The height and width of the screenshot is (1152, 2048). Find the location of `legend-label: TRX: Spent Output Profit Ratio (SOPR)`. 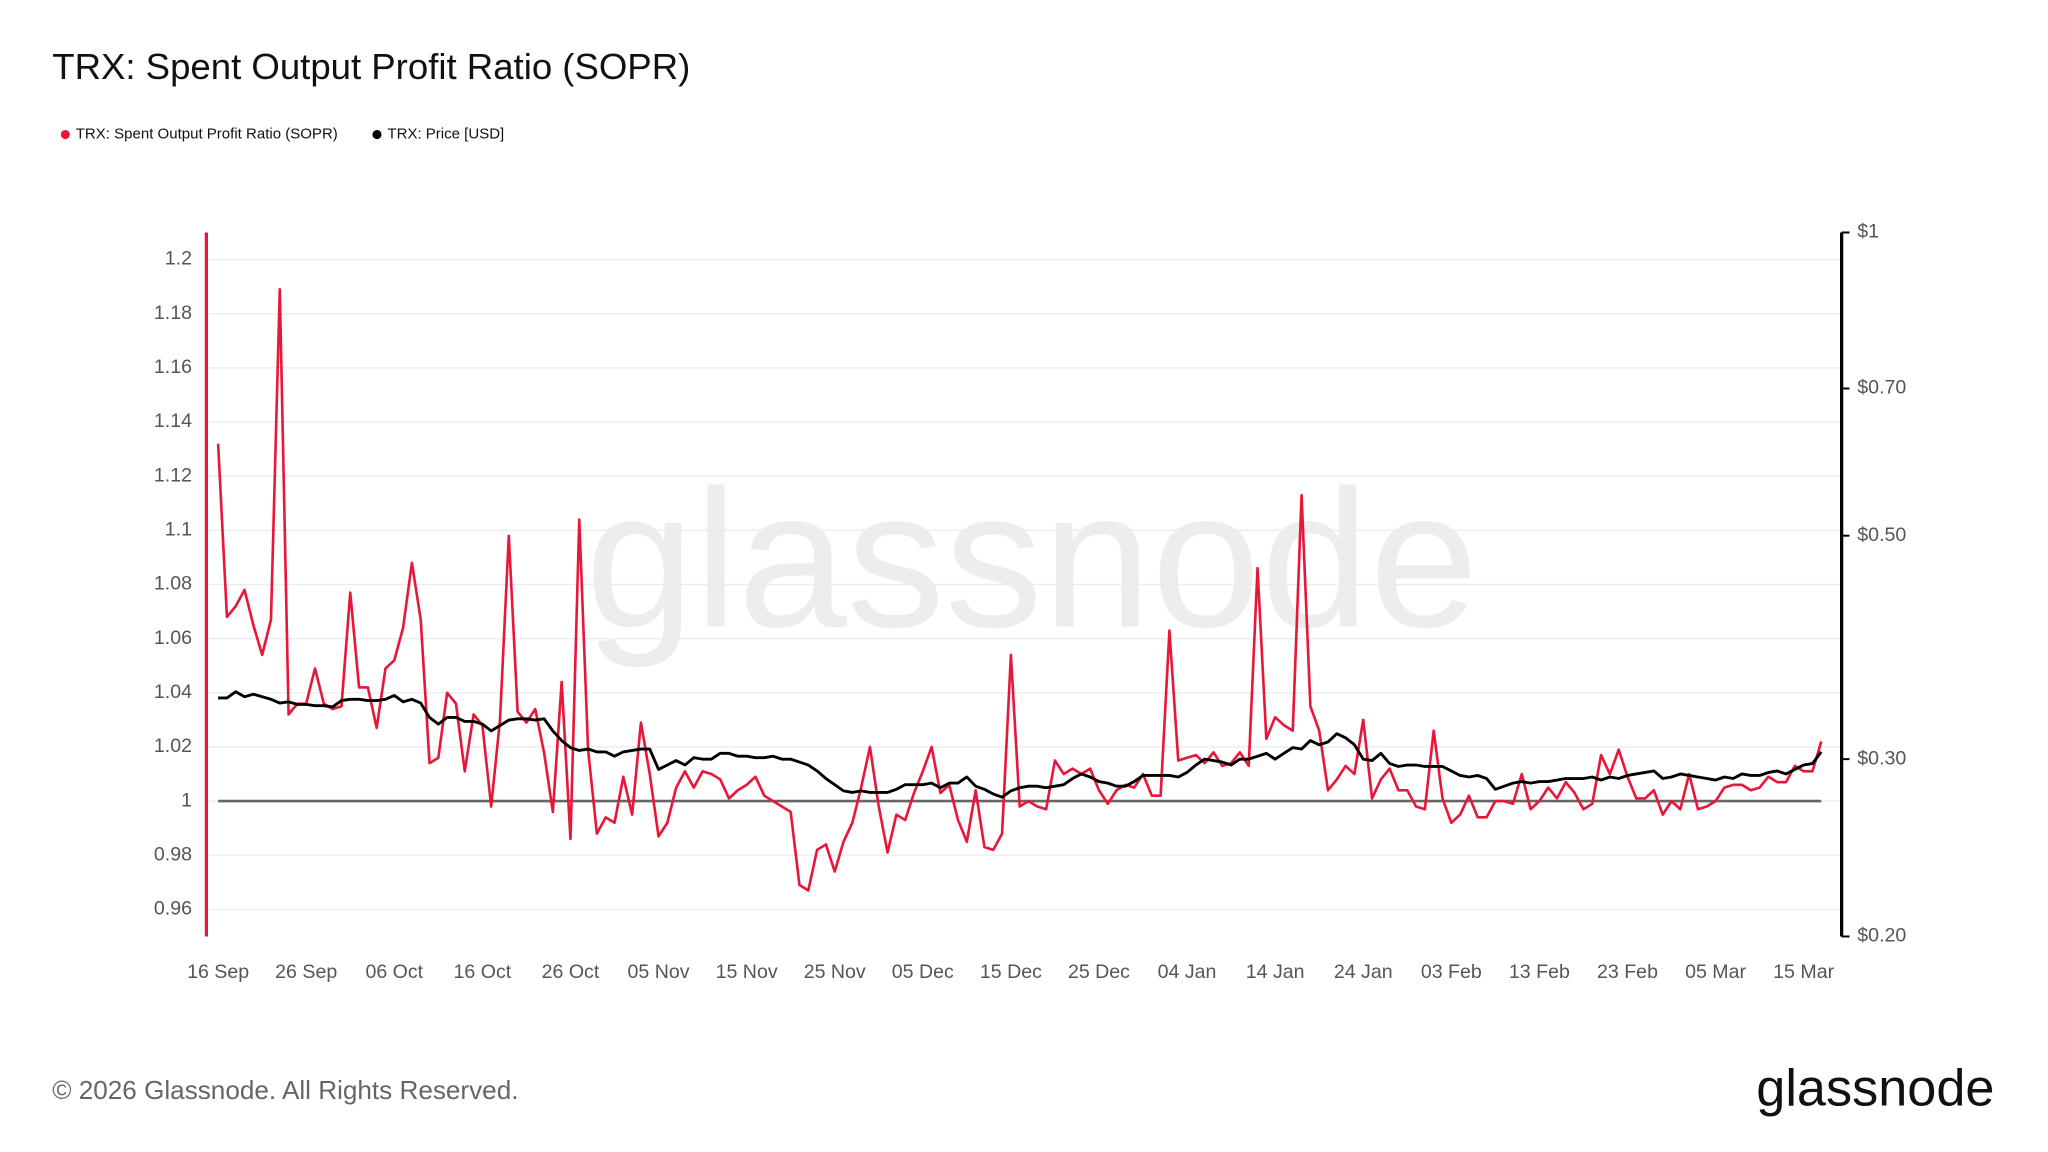

legend-label: TRX: Spent Output Profit Ratio (SOPR) is located at coordinates (207, 133).